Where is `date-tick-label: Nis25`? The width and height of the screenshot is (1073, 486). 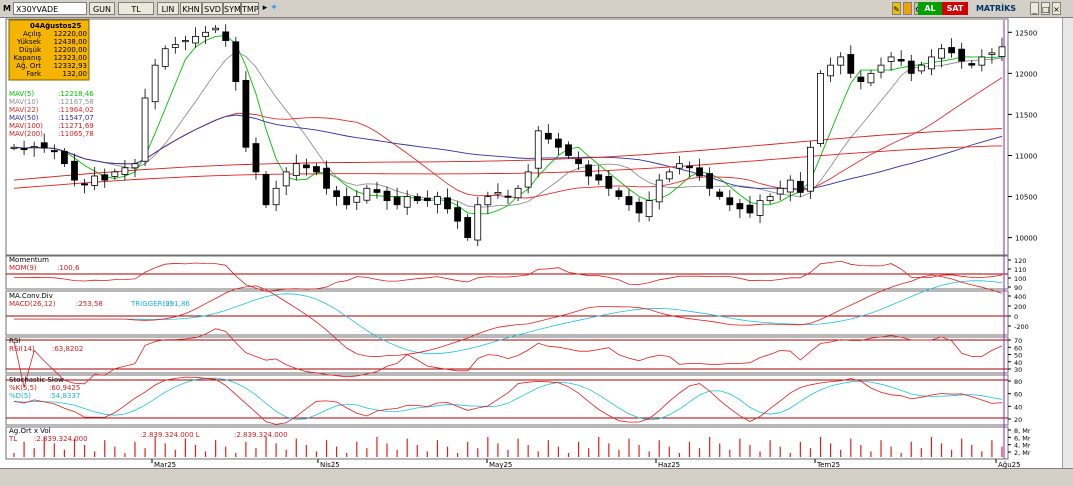 date-tick-label: Nis25 is located at coordinates (330, 465).